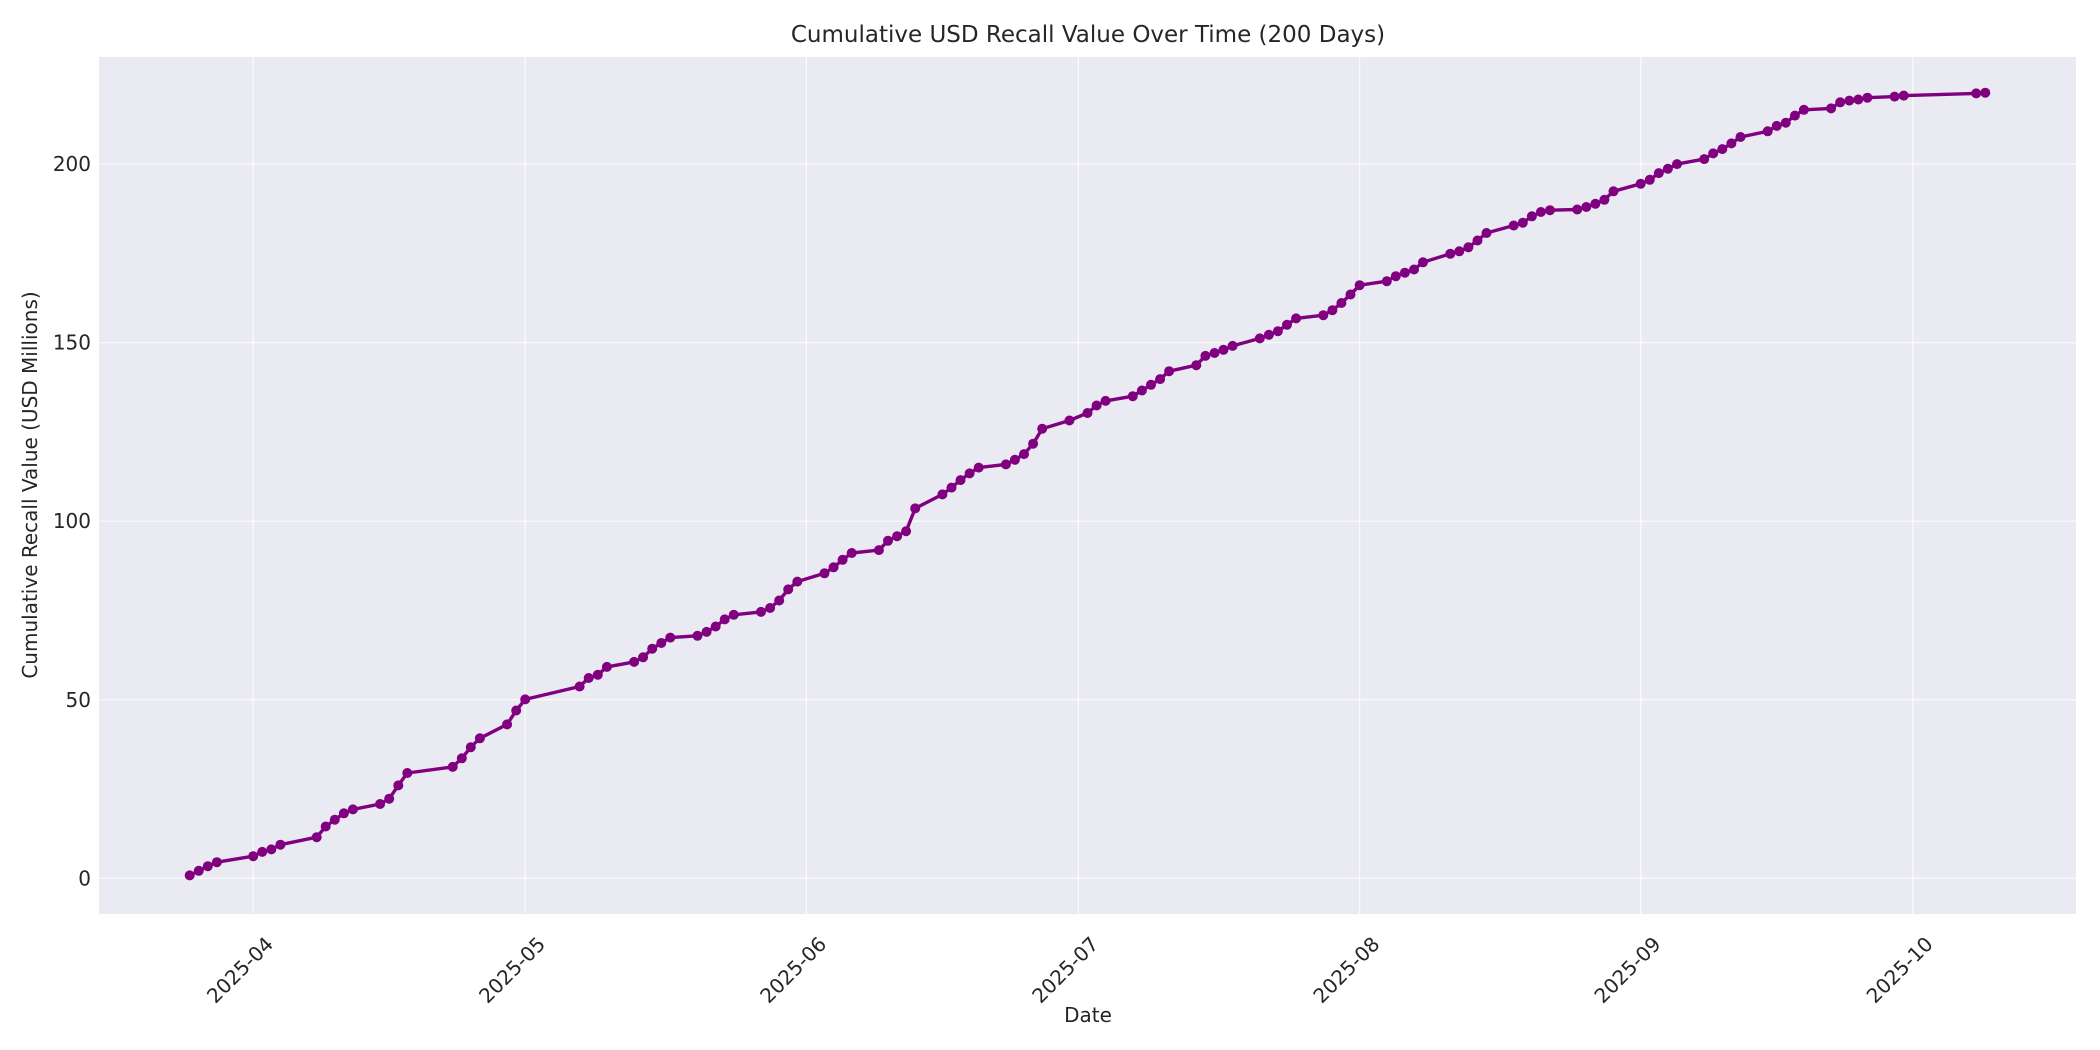 This screenshot has width=2100, height=1050. I want to click on y-tick-label: 150, so click(72, 343).